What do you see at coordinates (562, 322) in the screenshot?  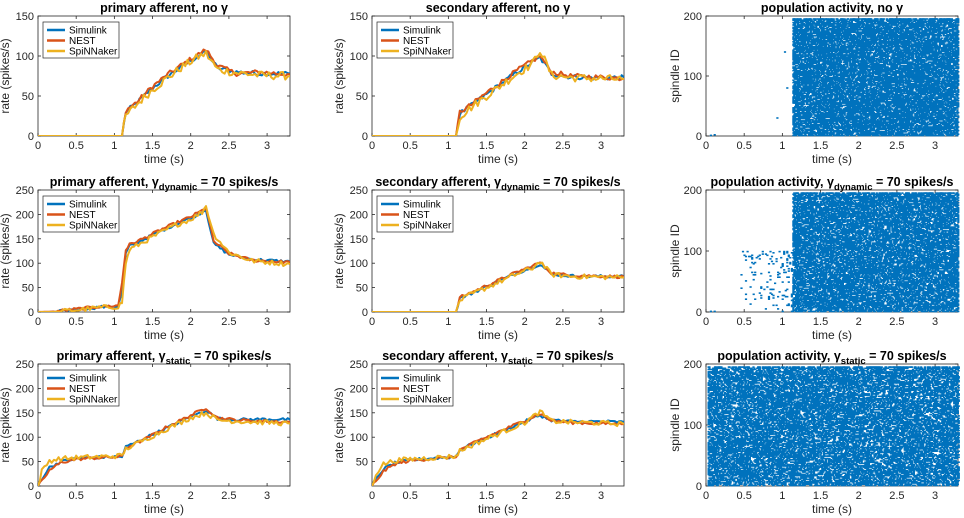 I see `x-tick-label: 2.5` at bounding box center [562, 322].